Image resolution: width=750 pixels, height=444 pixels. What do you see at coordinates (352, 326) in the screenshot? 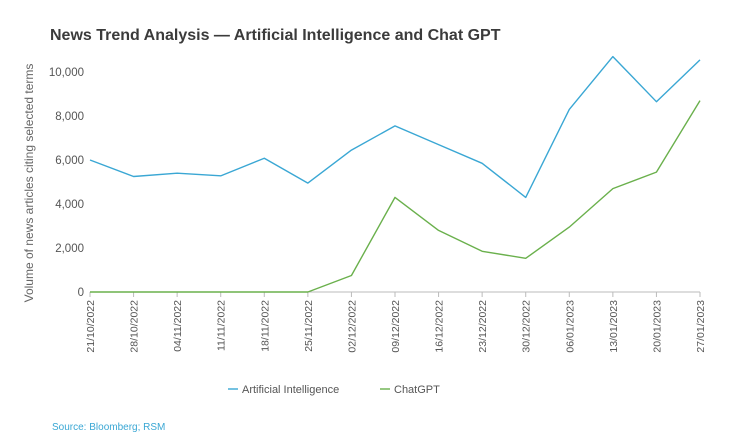
I see `x-tick-label: 02/12/2022` at bounding box center [352, 326].